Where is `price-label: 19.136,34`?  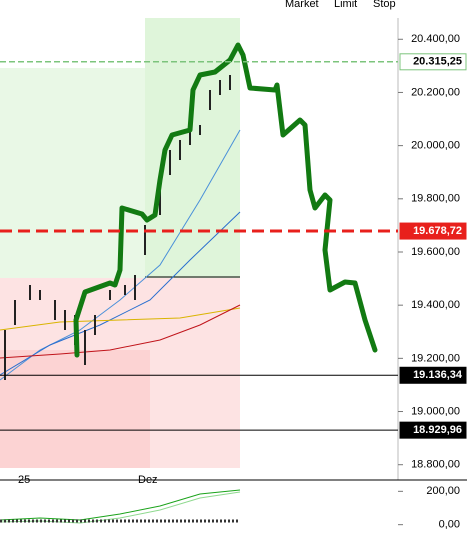
price-label: 19.136,34 is located at coordinates (438, 375).